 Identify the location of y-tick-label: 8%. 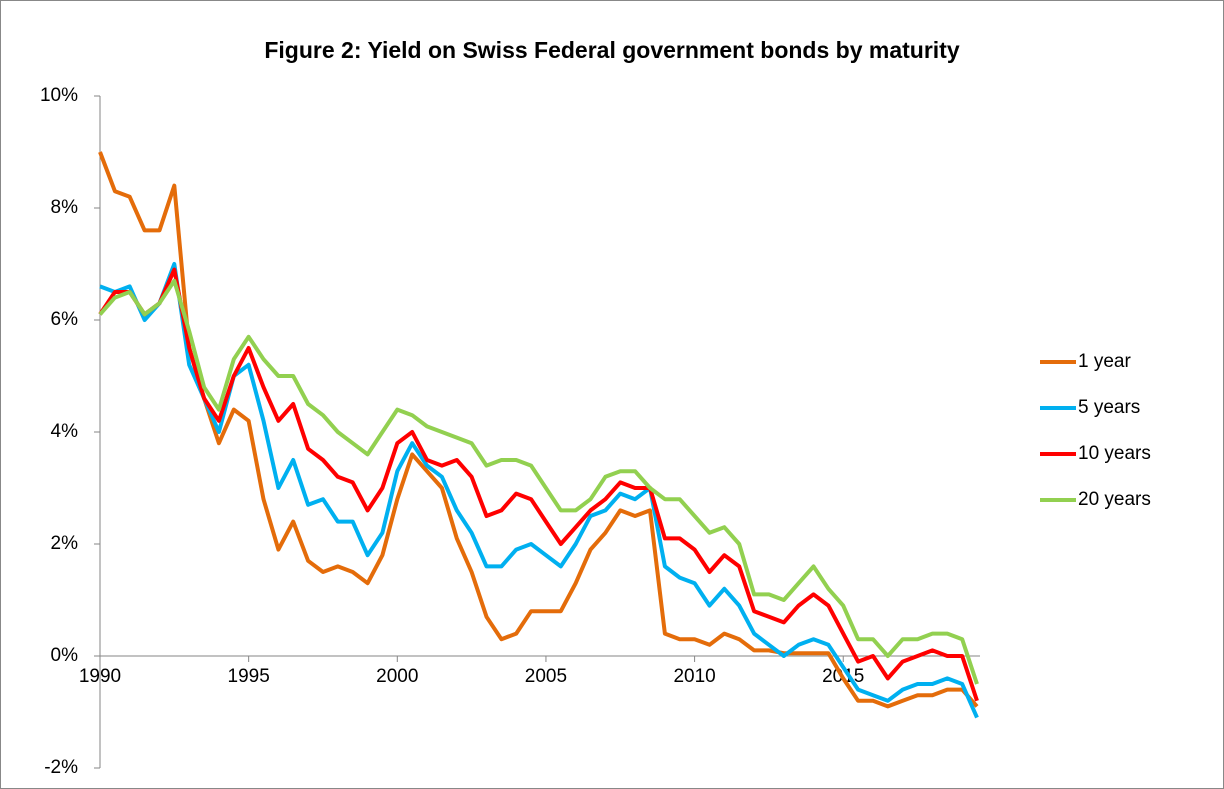
(65, 207).